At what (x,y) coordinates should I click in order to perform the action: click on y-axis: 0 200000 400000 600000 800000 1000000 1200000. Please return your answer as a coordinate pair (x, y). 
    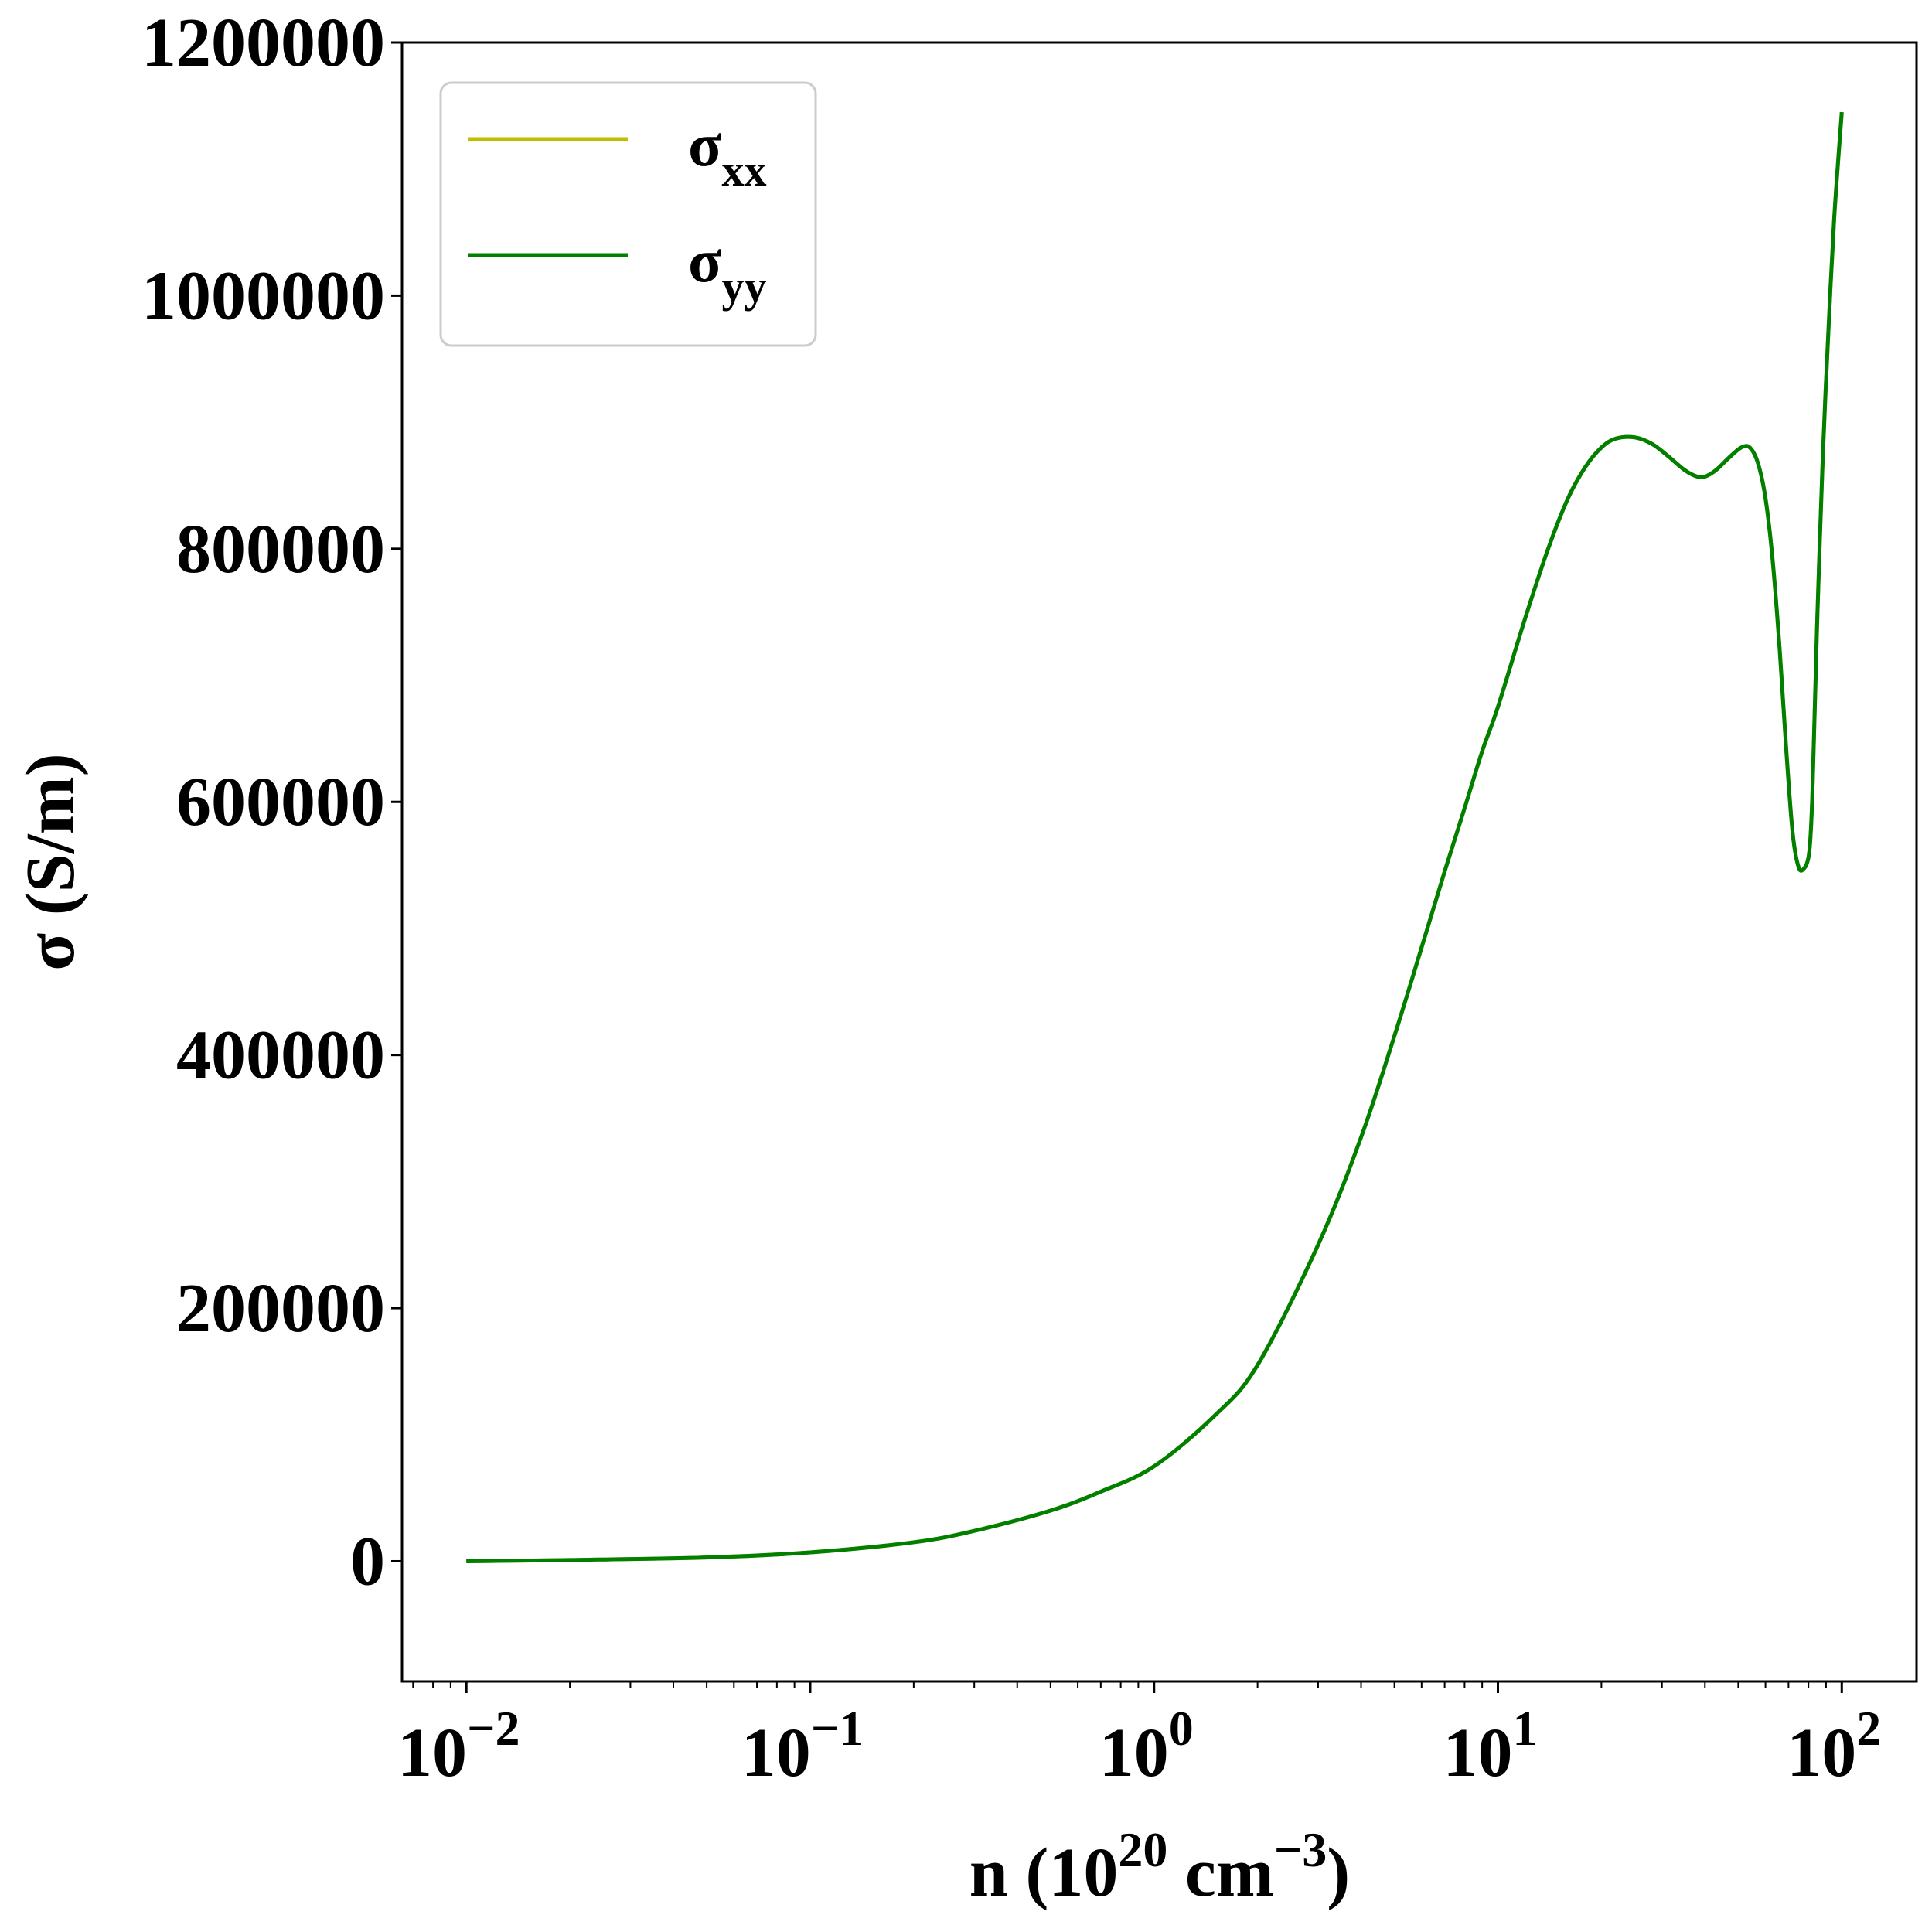
    Looking at the image, I should click on (271, 802).